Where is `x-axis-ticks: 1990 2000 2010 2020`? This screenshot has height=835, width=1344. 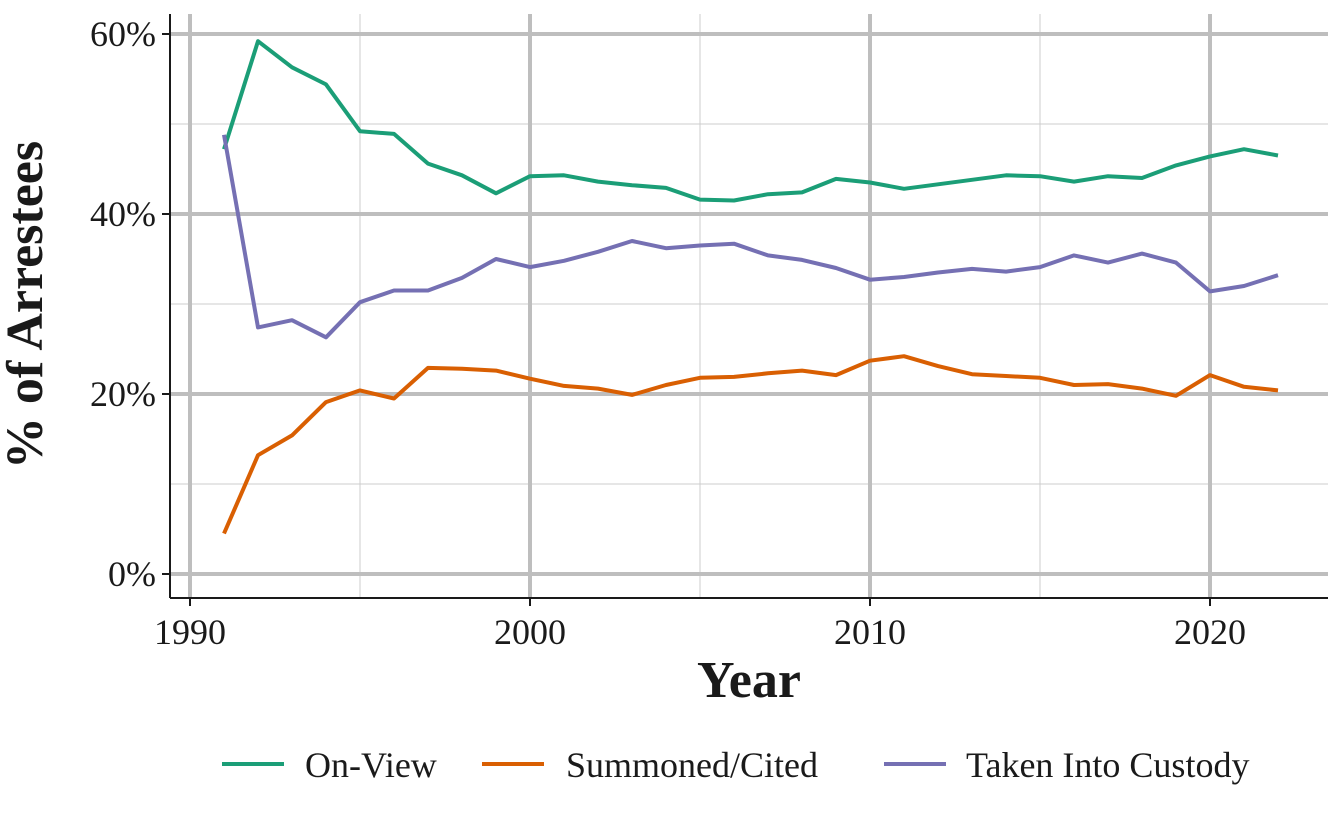 x-axis-ticks: 1990 2000 2010 2020 is located at coordinates (700, 625).